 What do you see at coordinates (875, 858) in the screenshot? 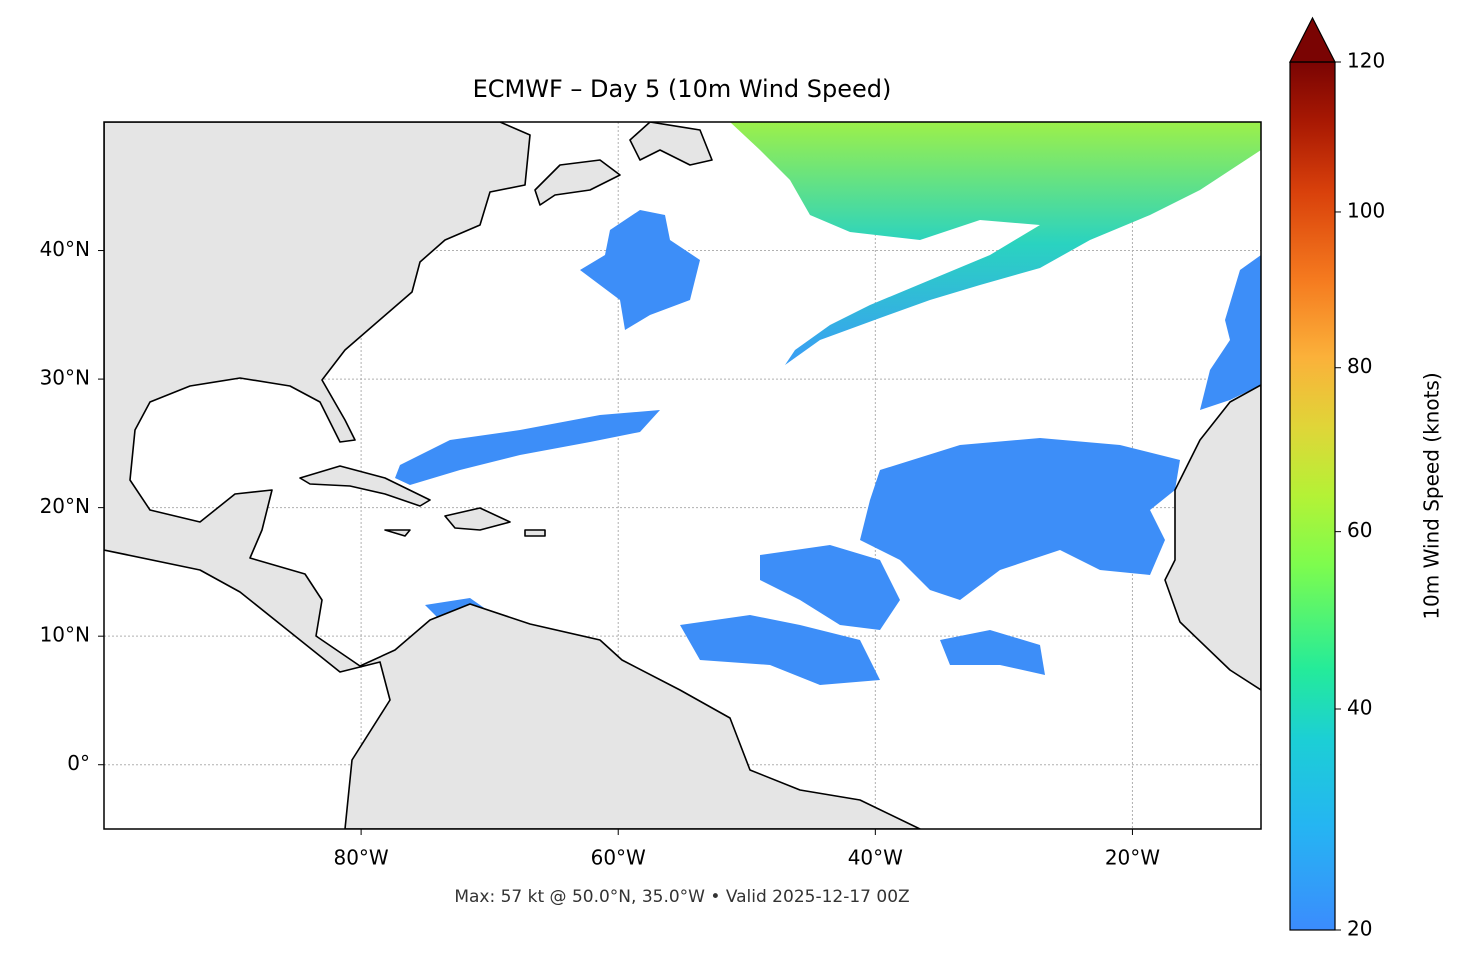
I see `x-tick-label: 40°W` at bounding box center [875, 858].